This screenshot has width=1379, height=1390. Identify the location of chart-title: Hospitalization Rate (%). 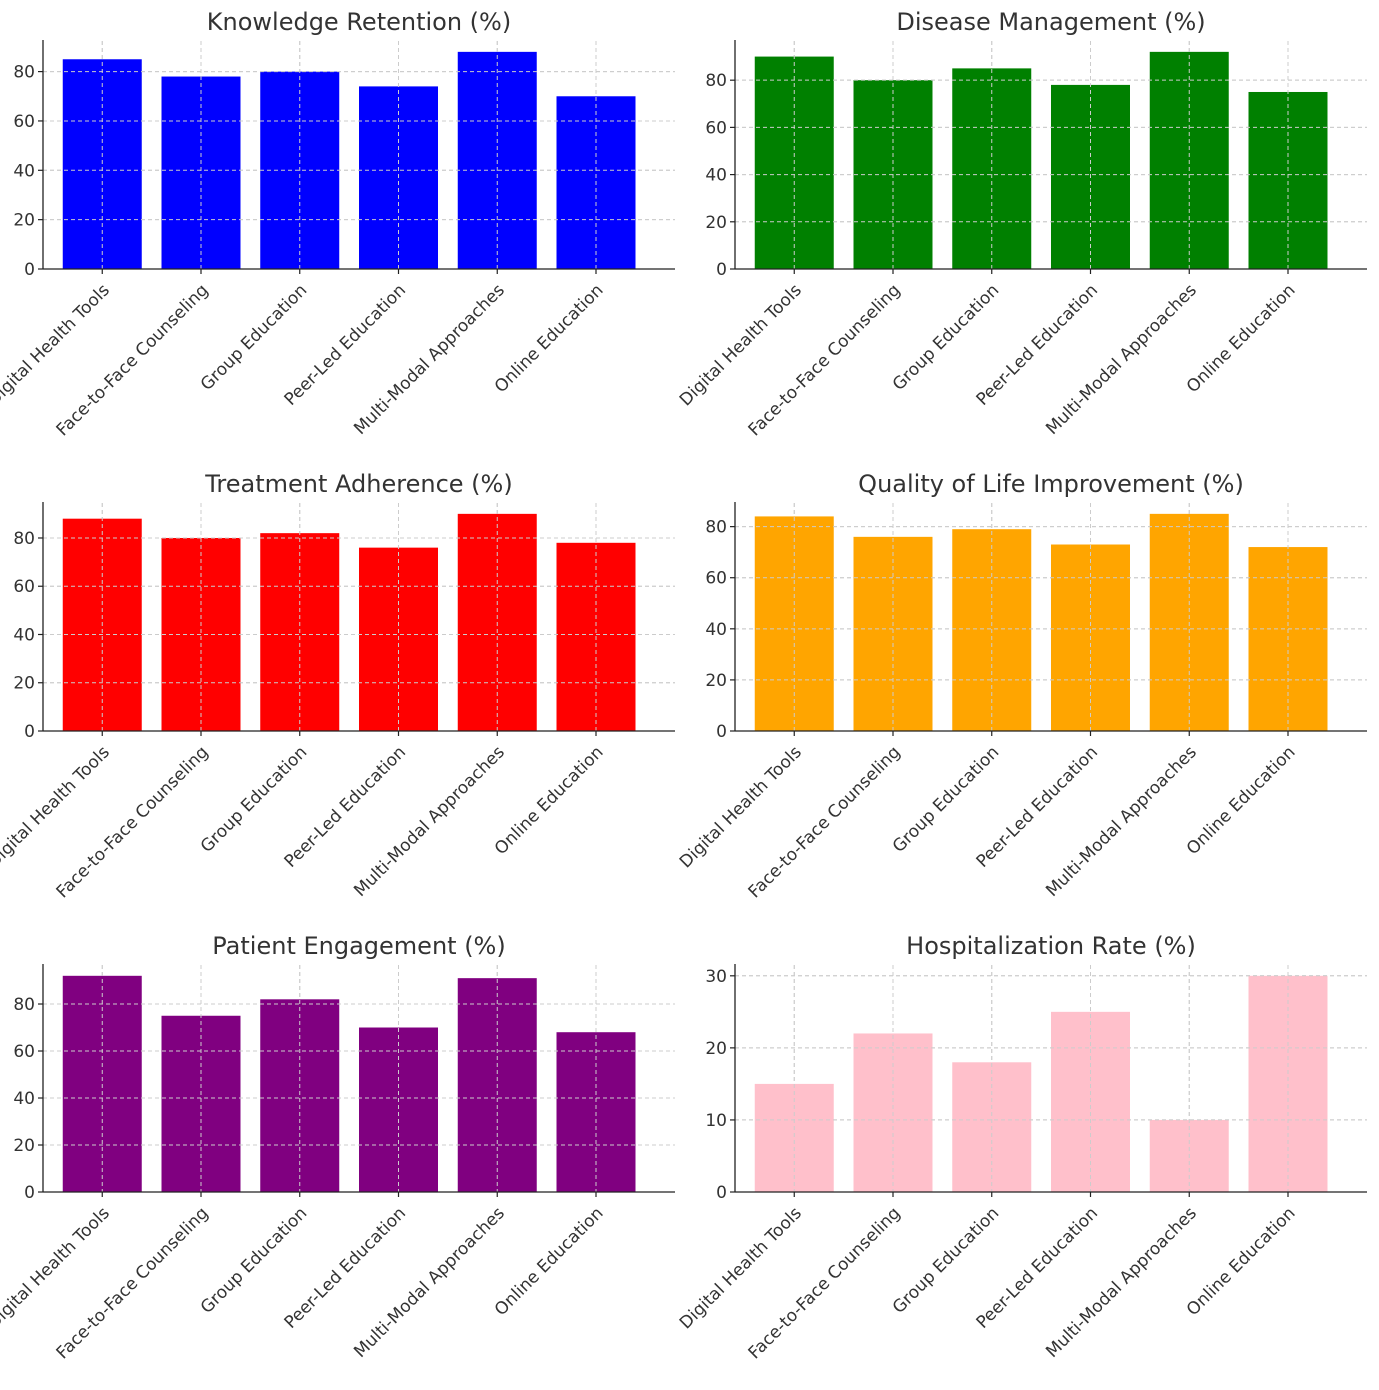
(1051, 946).